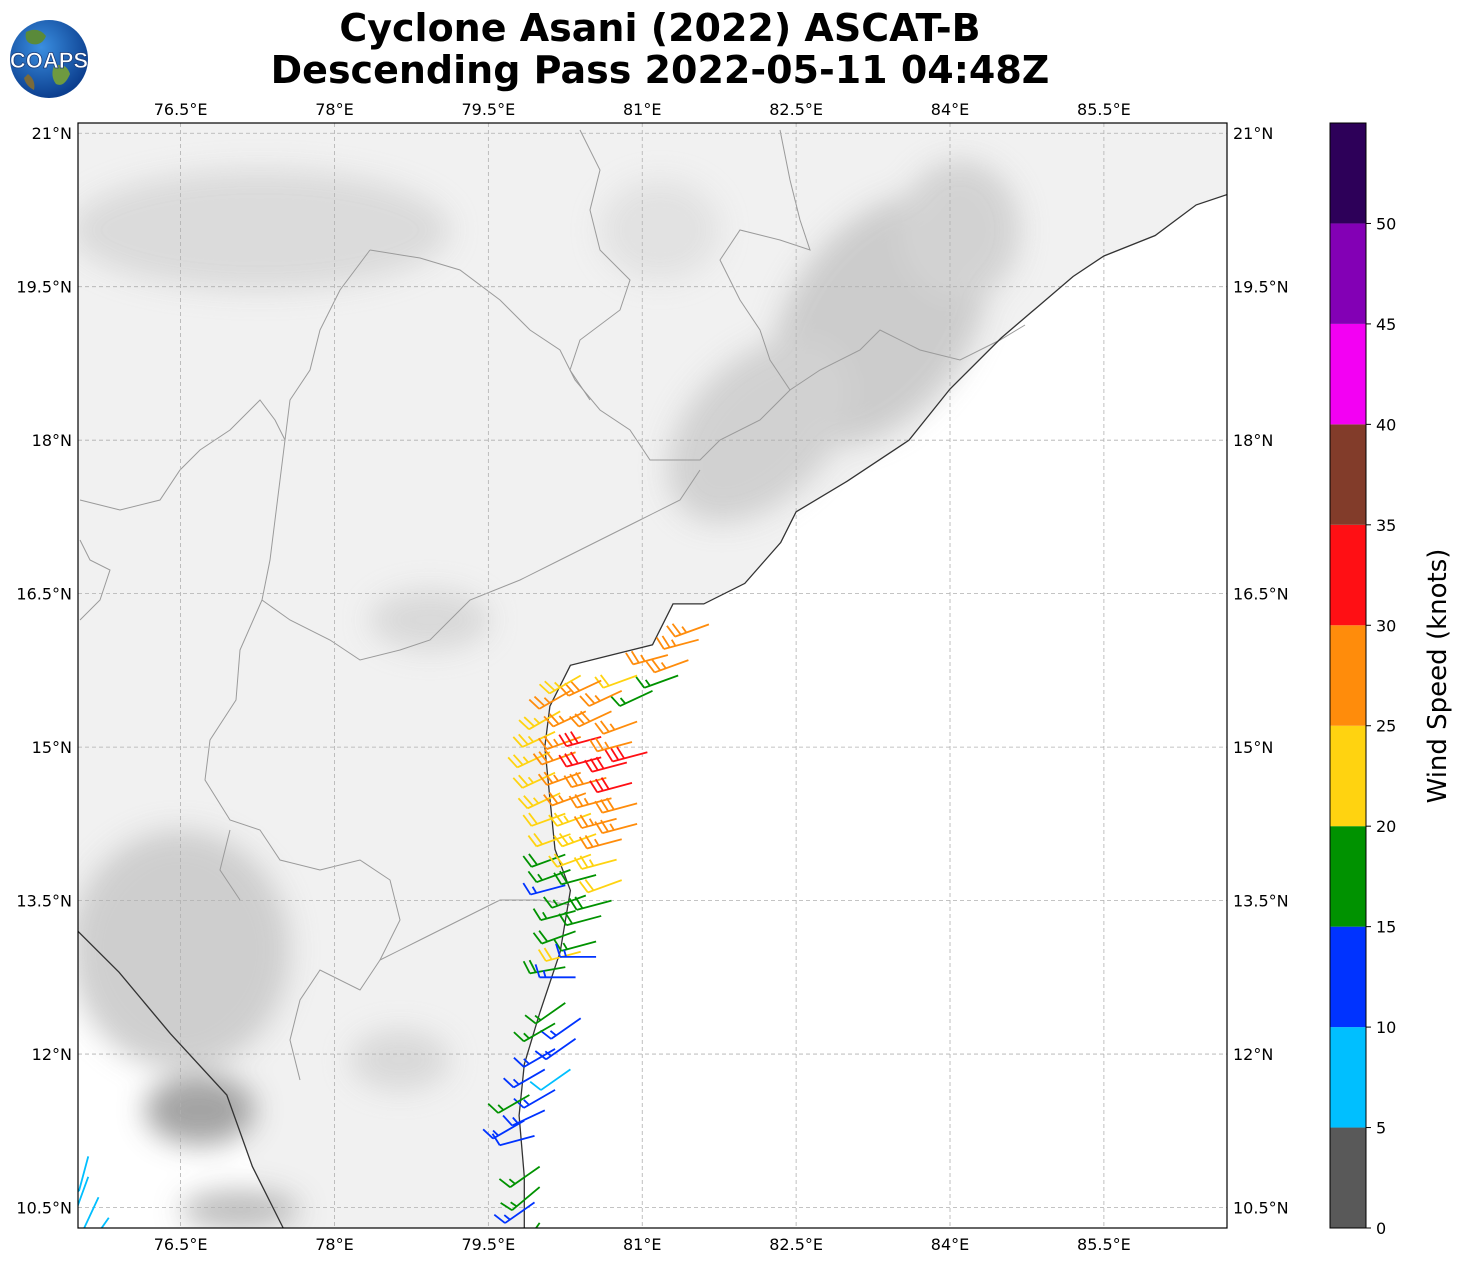 The height and width of the screenshot is (1264, 1466). Describe the element at coordinates (642, 1244) in the screenshot. I see `lon-tick-label-bottom: 81°E` at that location.